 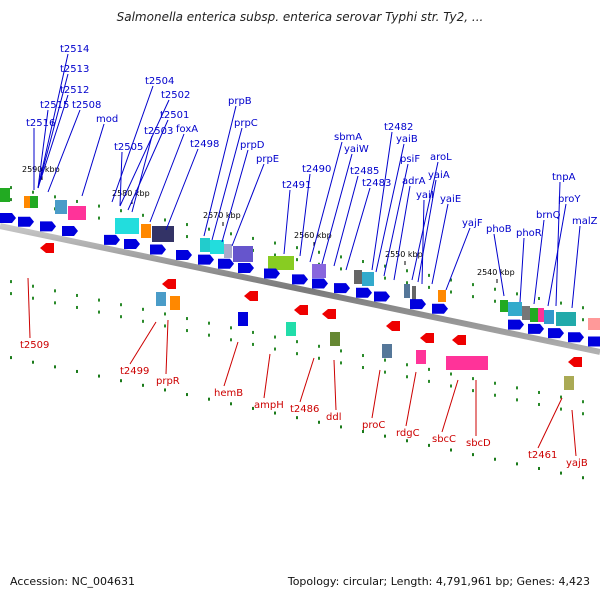 What do you see at coordinates (542, 455) in the screenshot?
I see `reverse-gene-label: t2461` at bounding box center [542, 455].